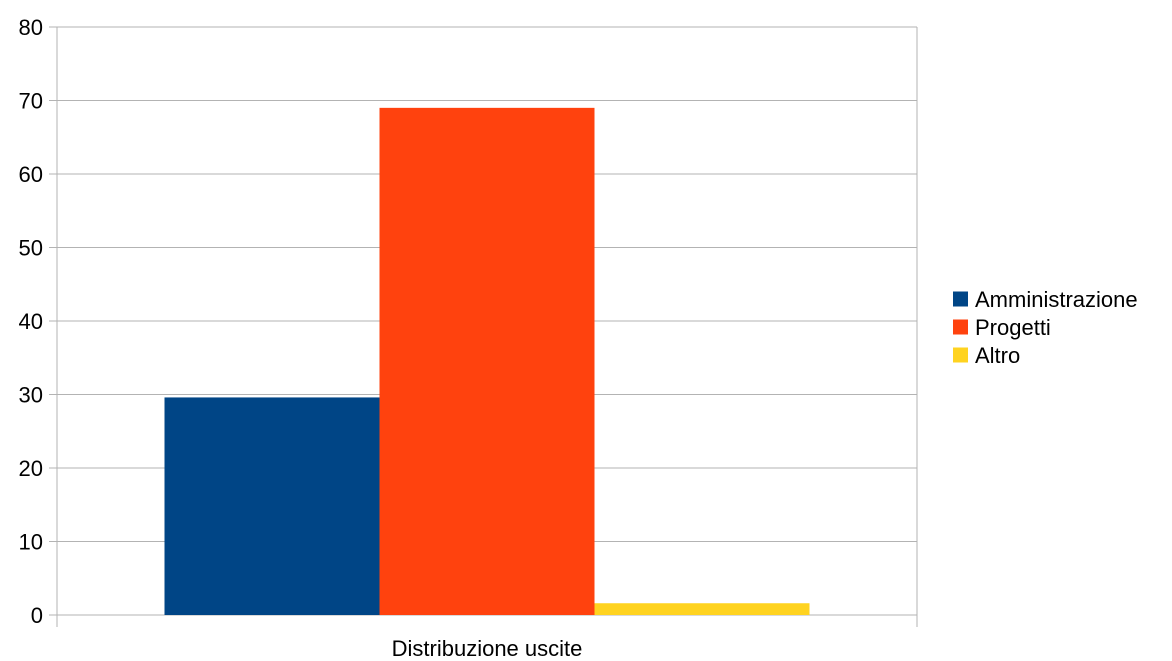  I want to click on legend: Amministrazione Progetti Altro, so click(1045, 327).